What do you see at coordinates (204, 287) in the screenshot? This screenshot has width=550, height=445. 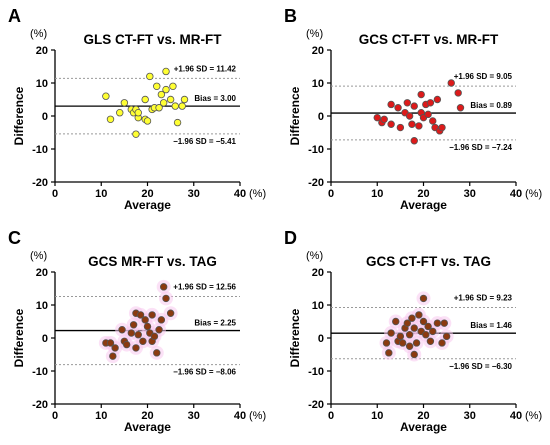 I see `upper-loa-label: +1.96 SD = 12.56` at bounding box center [204, 287].